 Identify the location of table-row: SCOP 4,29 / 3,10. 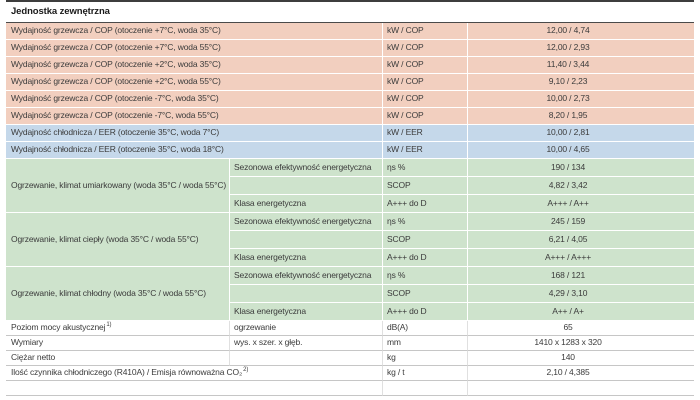
(350, 294).